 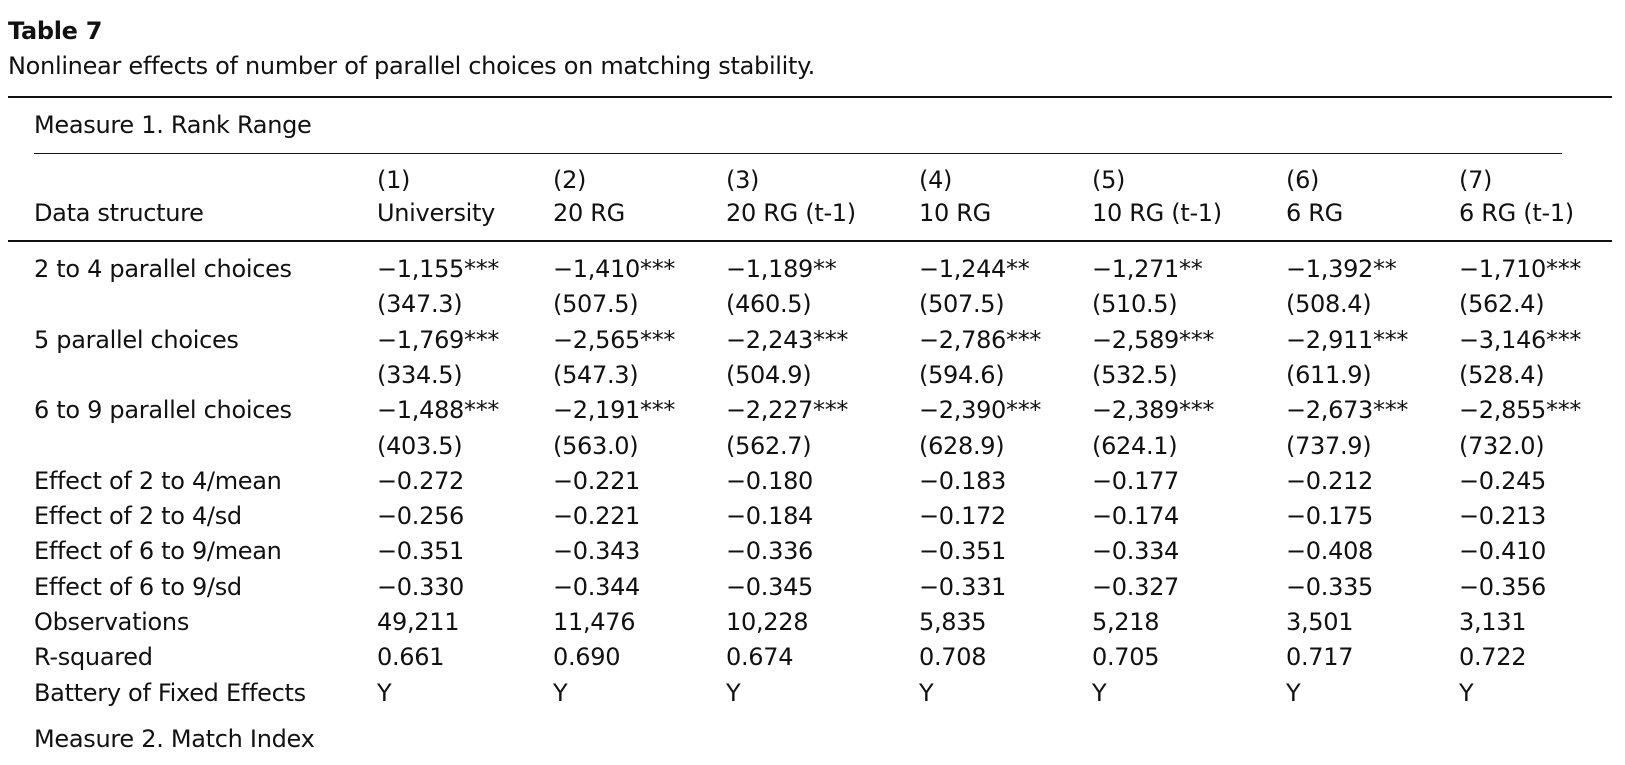 What do you see at coordinates (436, 213) in the screenshot?
I see `column-name: University` at bounding box center [436, 213].